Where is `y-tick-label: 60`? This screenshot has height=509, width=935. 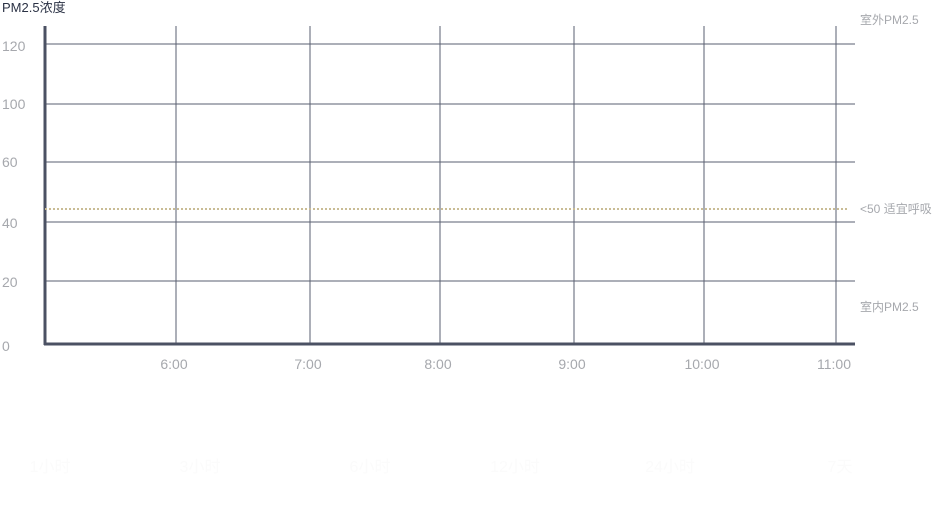
y-tick-label: 60 is located at coordinates (10, 162).